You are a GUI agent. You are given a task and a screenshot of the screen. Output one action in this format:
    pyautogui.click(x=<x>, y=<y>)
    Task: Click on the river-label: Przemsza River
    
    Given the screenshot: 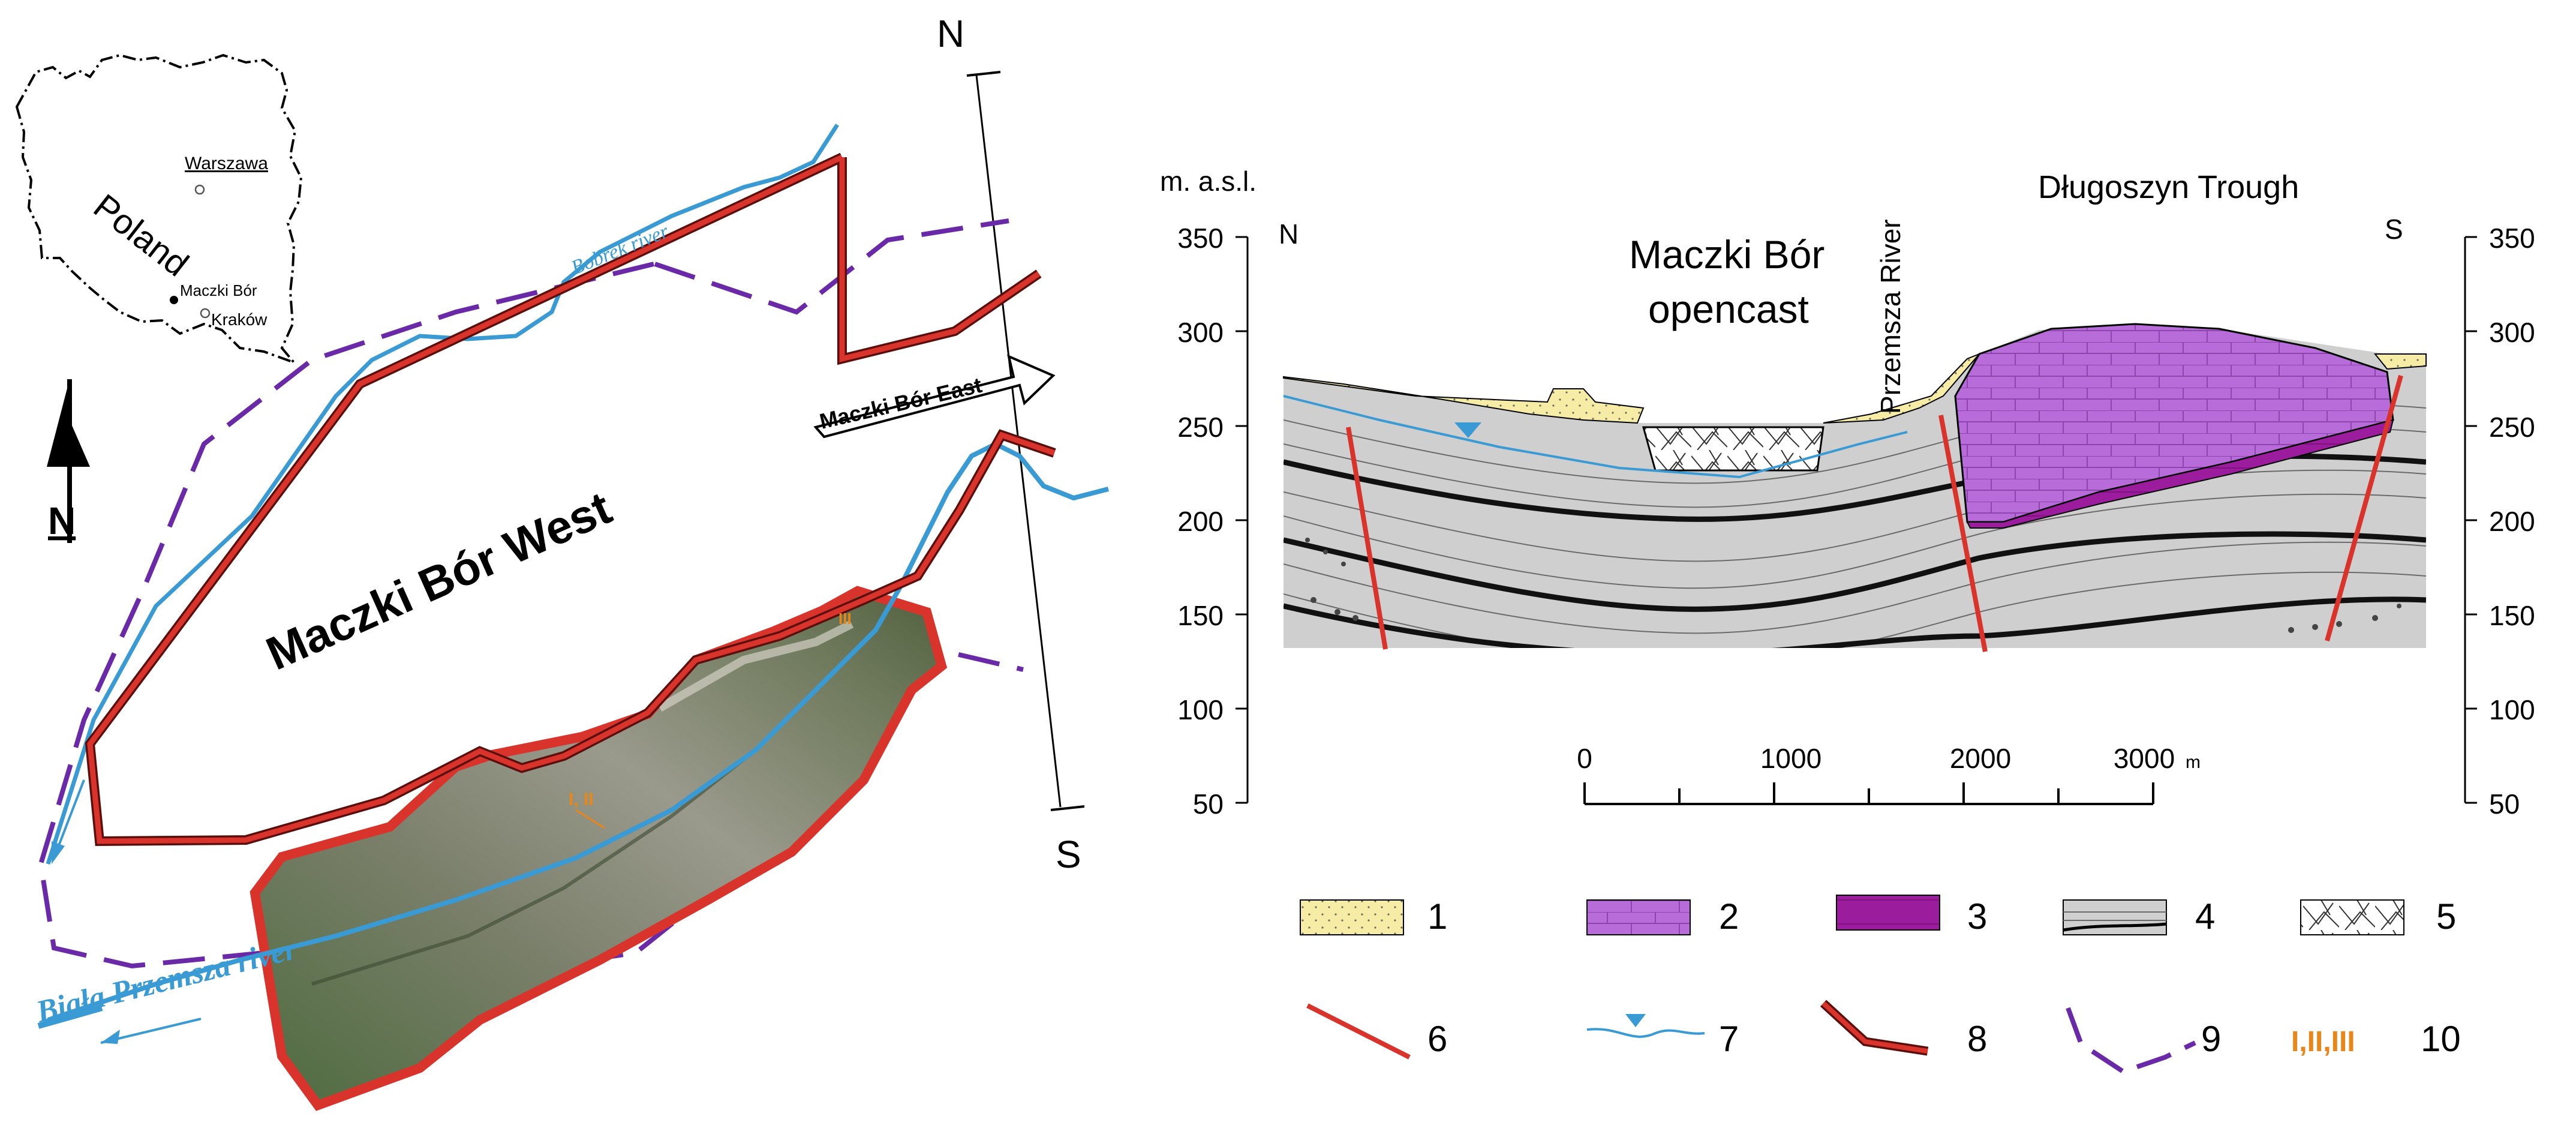 What is the action you would take?
    pyautogui.click(x=1891, y=316)
    